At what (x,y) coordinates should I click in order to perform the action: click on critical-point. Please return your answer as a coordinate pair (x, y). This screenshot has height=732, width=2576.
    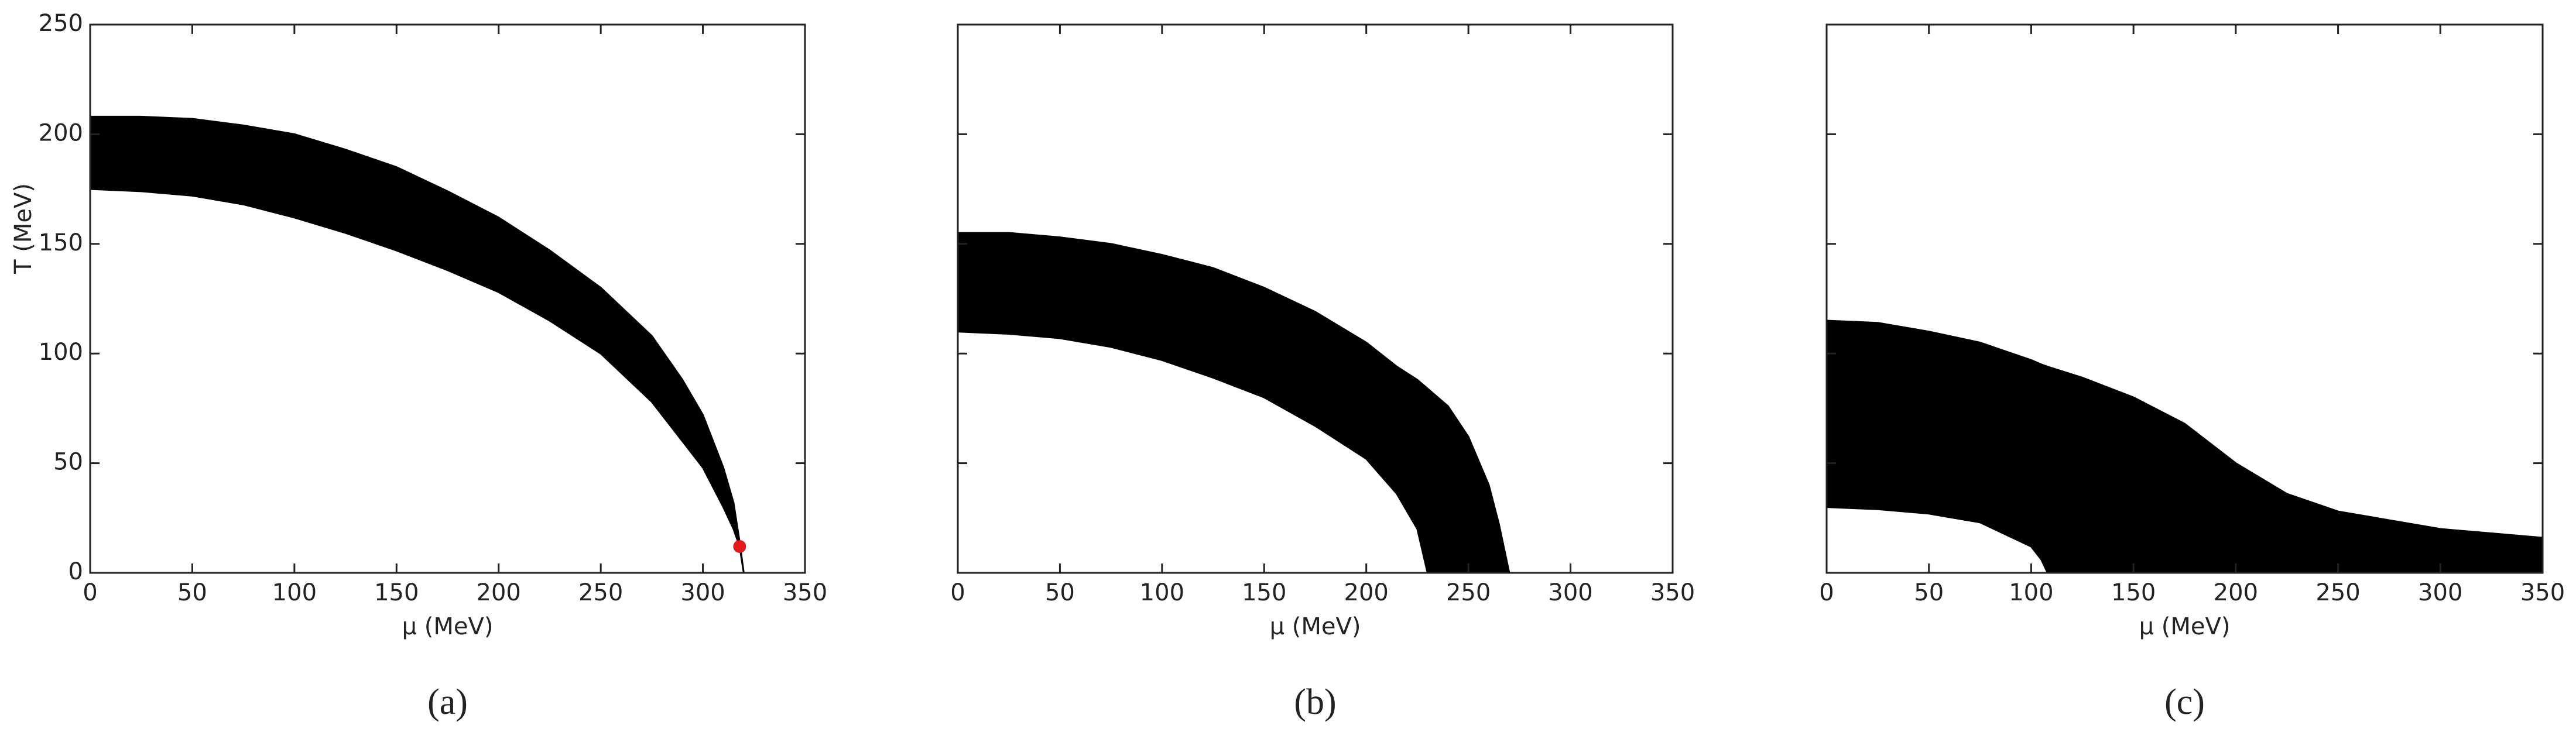
    Looking at the image, I should click on (739, 547).